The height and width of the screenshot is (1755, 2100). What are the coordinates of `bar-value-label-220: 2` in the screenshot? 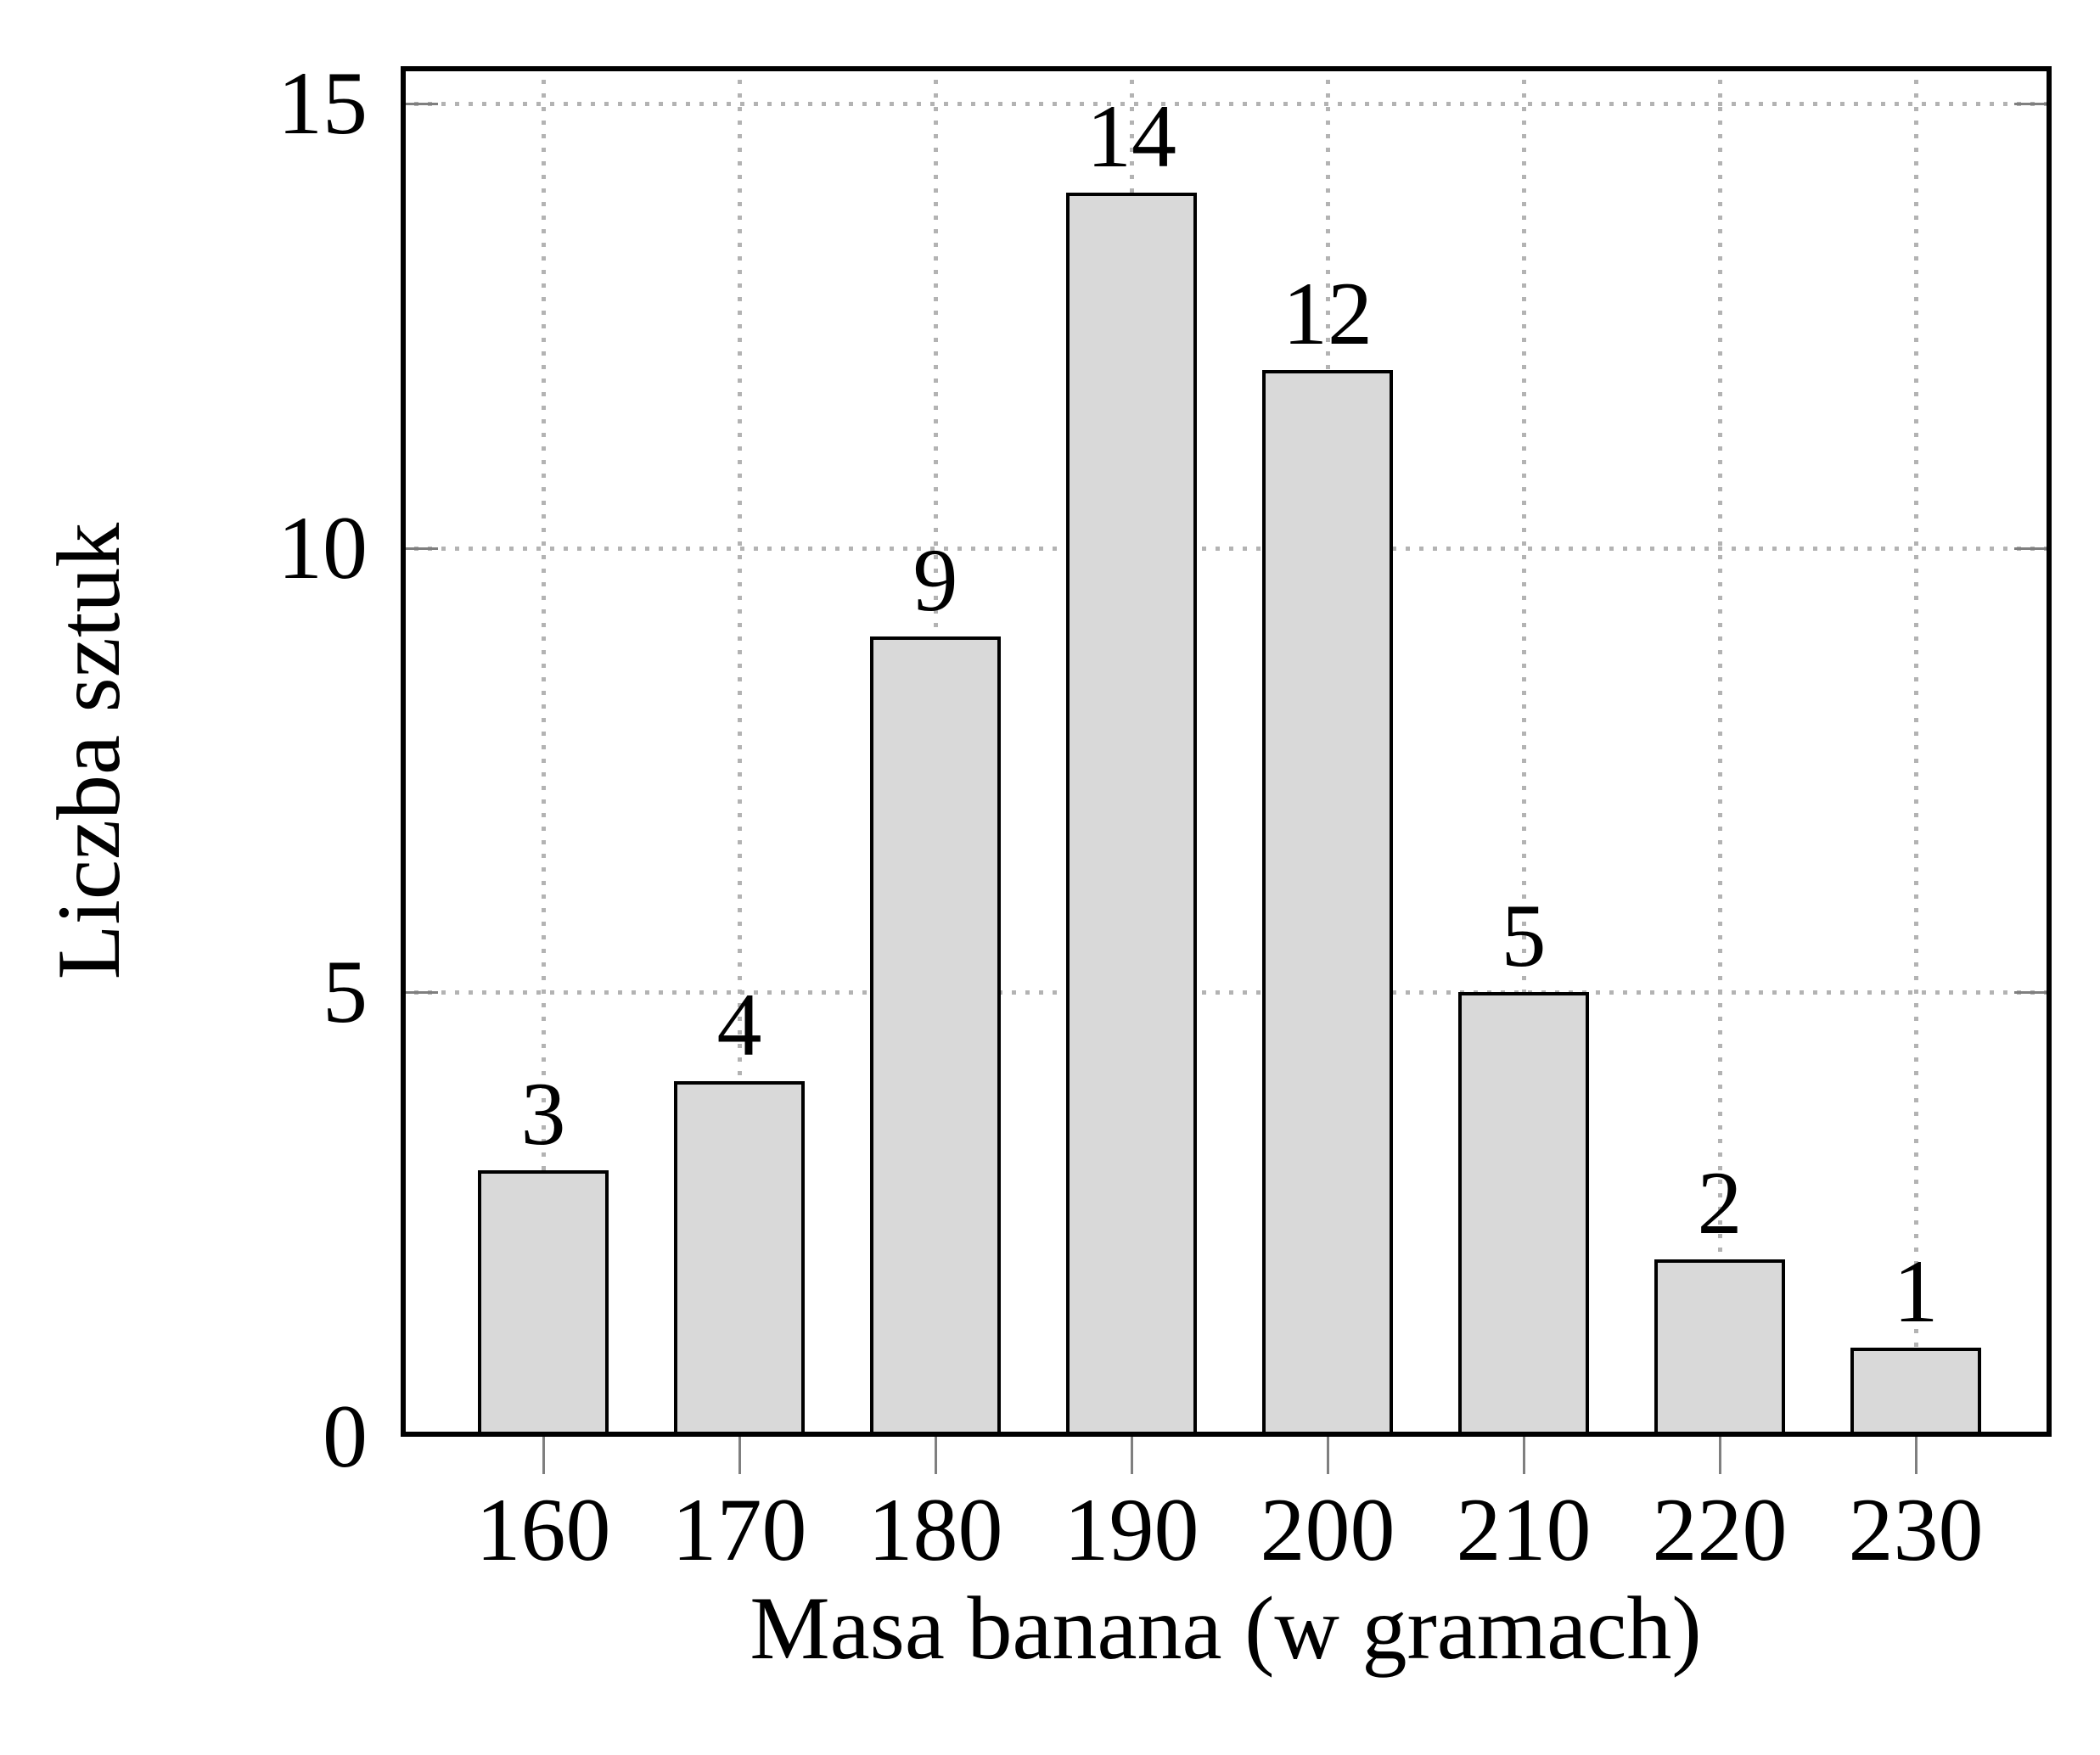 It's located at (1720, 1203).